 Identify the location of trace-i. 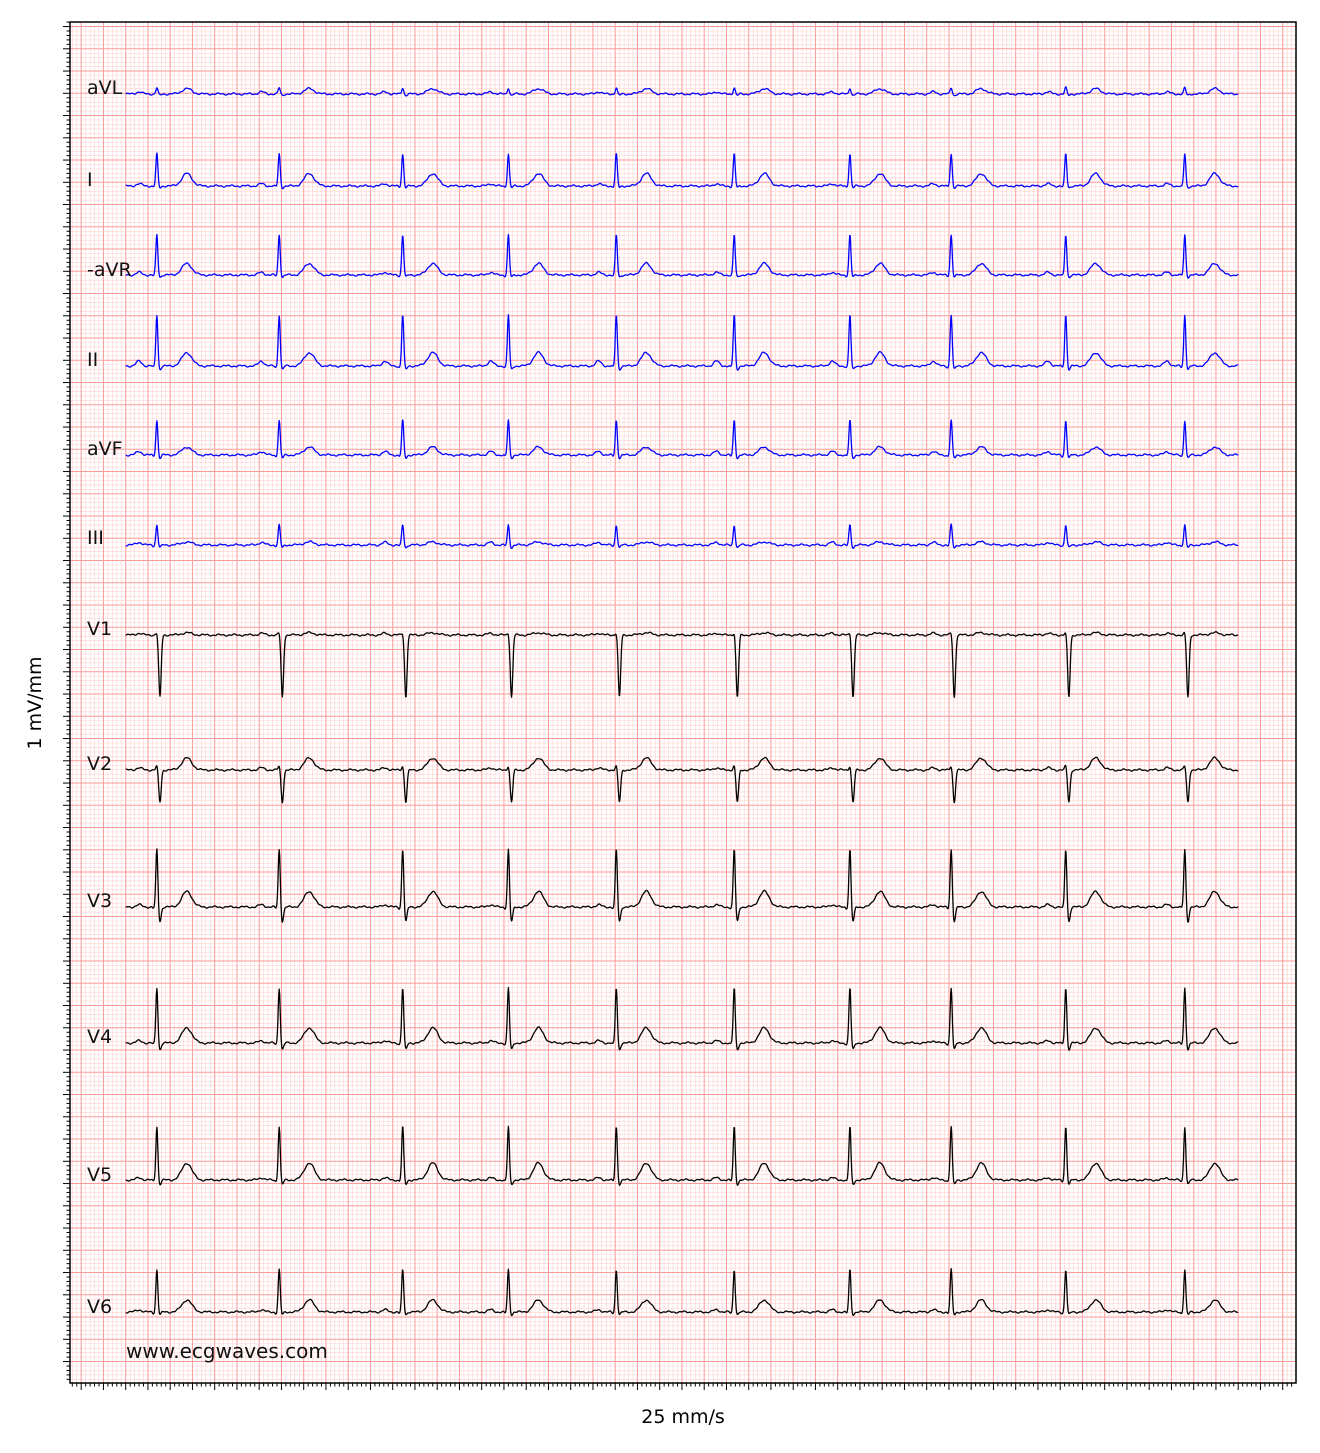
(682, 171).